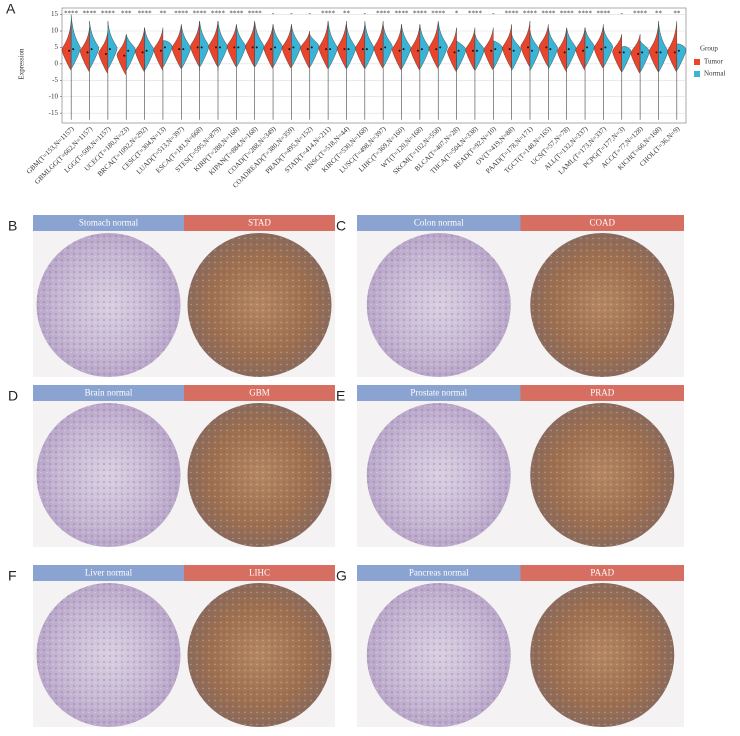  I want to click on tumor-label: LIHC, so click(259, 573).